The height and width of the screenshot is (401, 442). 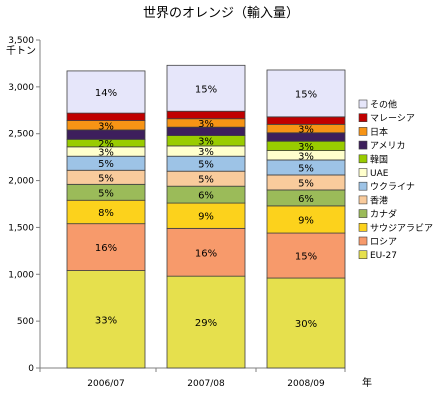 I want to click on y-tick-label: 0, so click(x=31, y=369).